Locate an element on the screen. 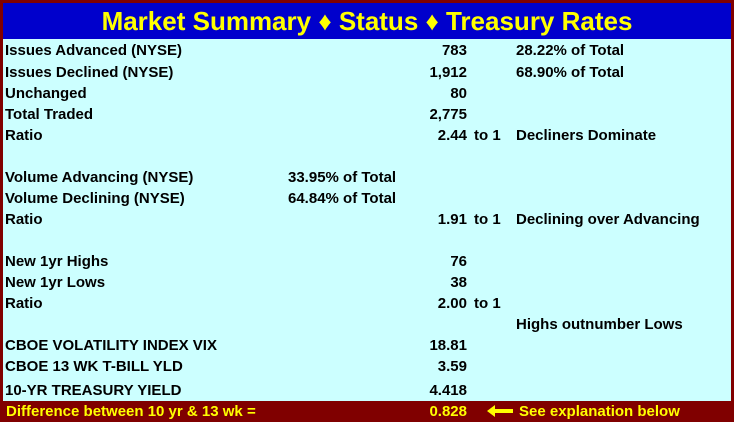 The image size is (734, 422). row-value: 2.00 is located at coordinates (452, 303).